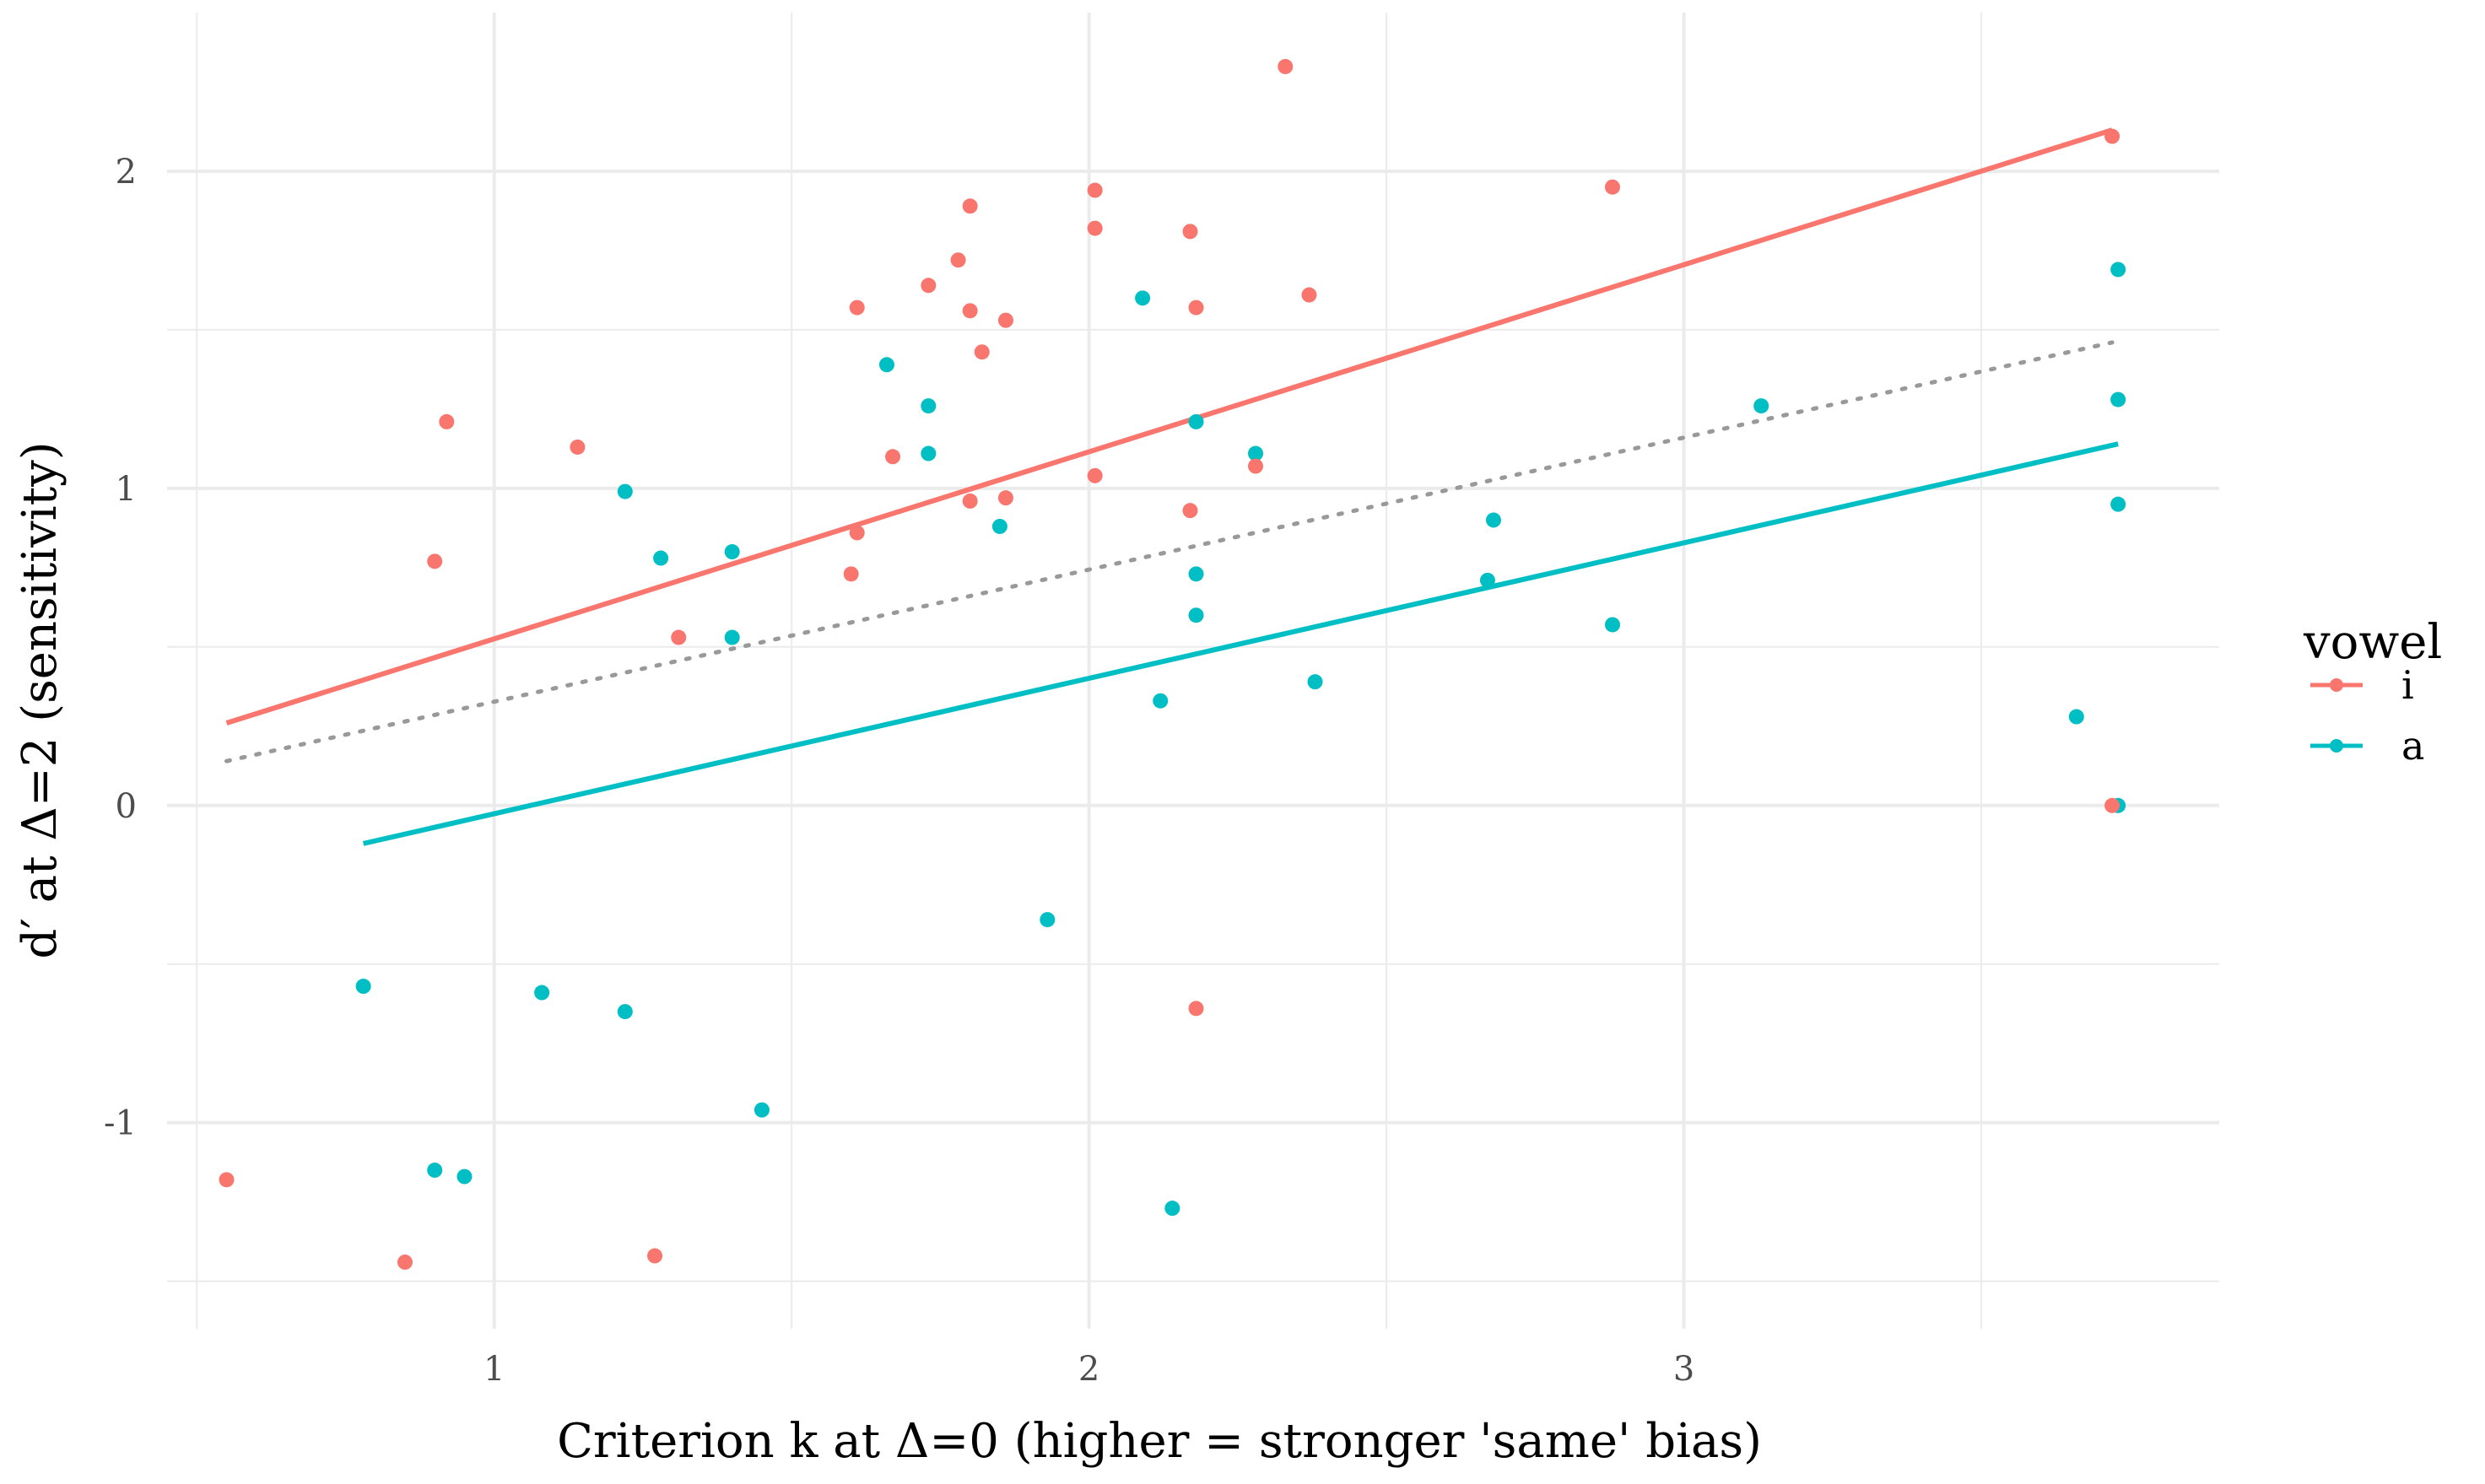  Describe the element at coordinates (126, 806) in the screenshot. I see `y-tick-label: 0` at that location.